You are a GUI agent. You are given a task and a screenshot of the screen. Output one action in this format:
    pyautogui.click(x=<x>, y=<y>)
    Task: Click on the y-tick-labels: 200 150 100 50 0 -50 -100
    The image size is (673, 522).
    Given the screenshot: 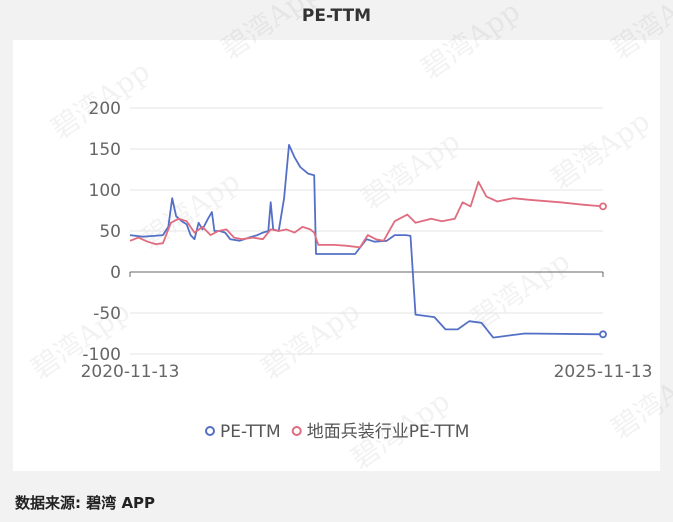 What is the action you would take?
    pyautogui.click(x=101, y=232)
    